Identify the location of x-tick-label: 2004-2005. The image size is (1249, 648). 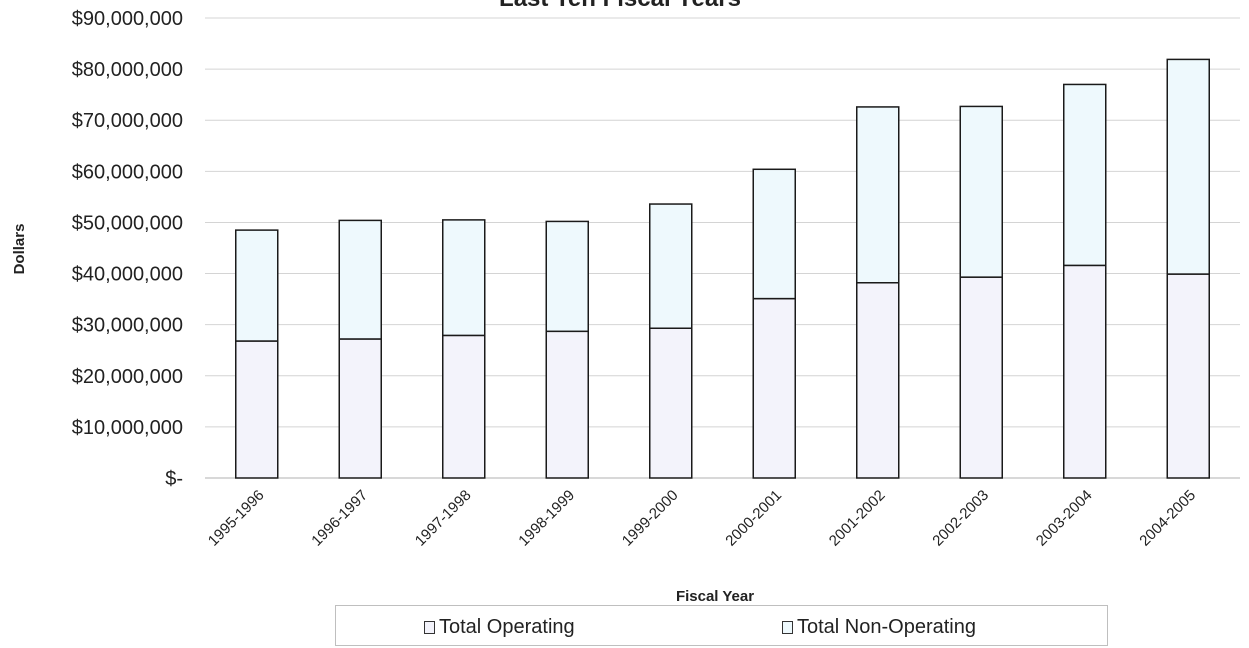
(1167, 518).